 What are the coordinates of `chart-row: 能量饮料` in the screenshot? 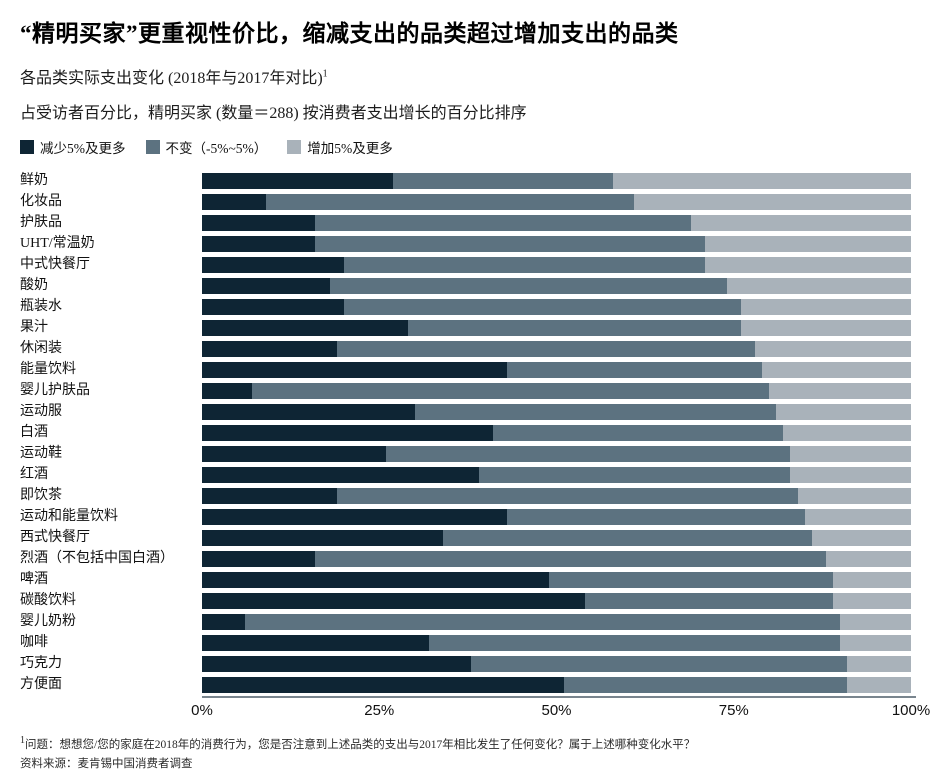 It's located at (474, 369).